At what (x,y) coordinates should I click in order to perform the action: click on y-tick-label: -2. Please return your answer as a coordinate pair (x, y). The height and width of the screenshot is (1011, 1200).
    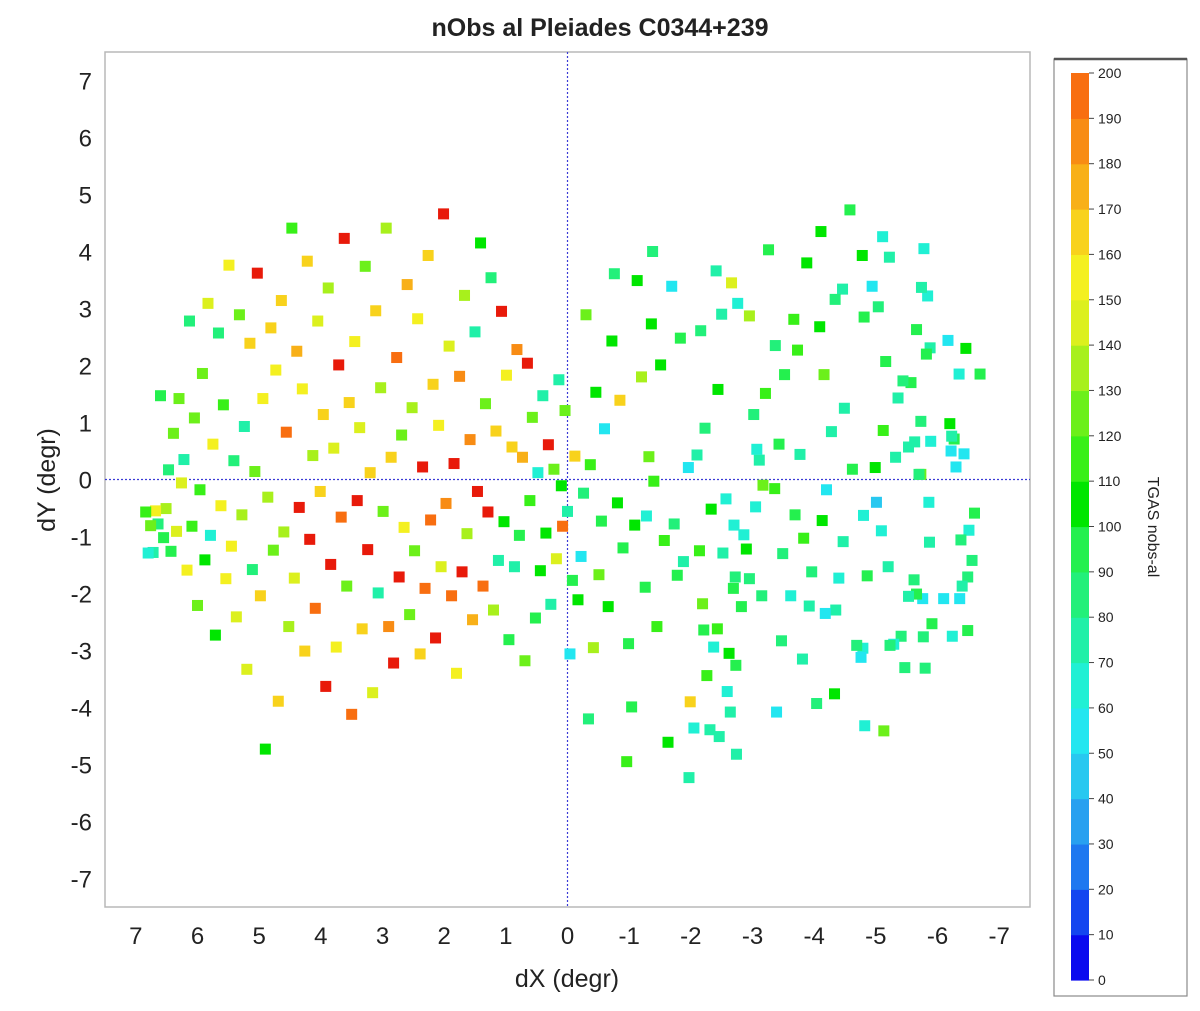
    Looking at the image, I should click on (81, 595).